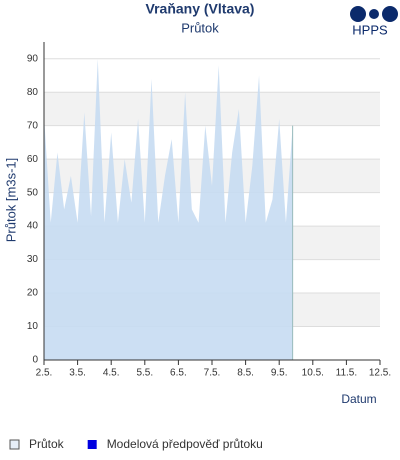 This screenshot has height=460, width=400. What do you see at coordinates (111, 373) in the screenshot?
I see `x-tick-label: 4.5.` at bounding box center [111, 373].